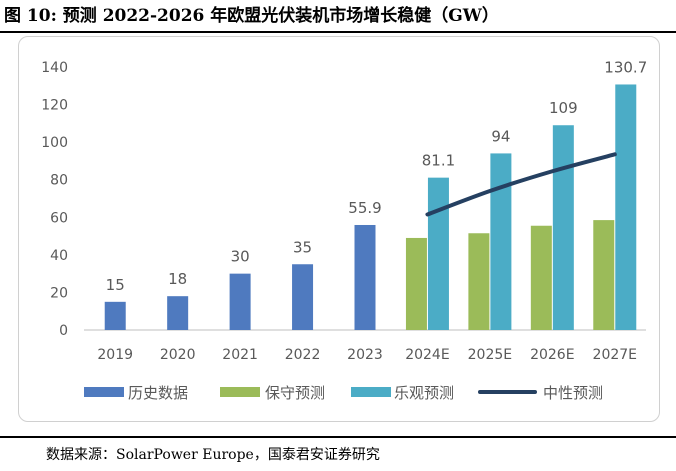 The height and width of the screenshot is (471, 676). Describe the element at coordinates (371, 392) in the screenshot. I see `optimistic-legend-swatch` at that location.